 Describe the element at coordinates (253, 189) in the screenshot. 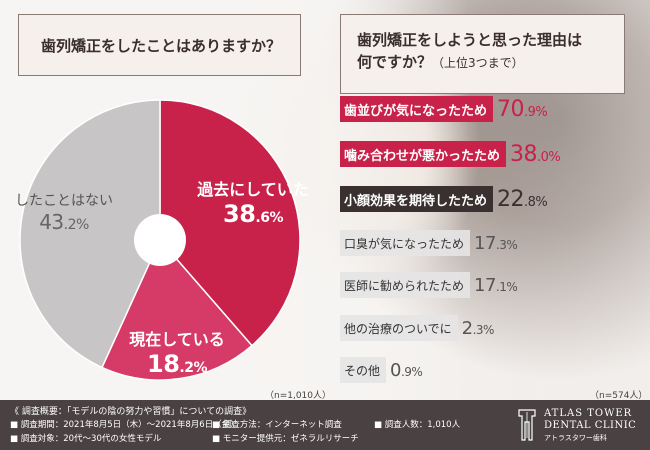

I see `pie-label-past-text: 過去にしていた` at that location.